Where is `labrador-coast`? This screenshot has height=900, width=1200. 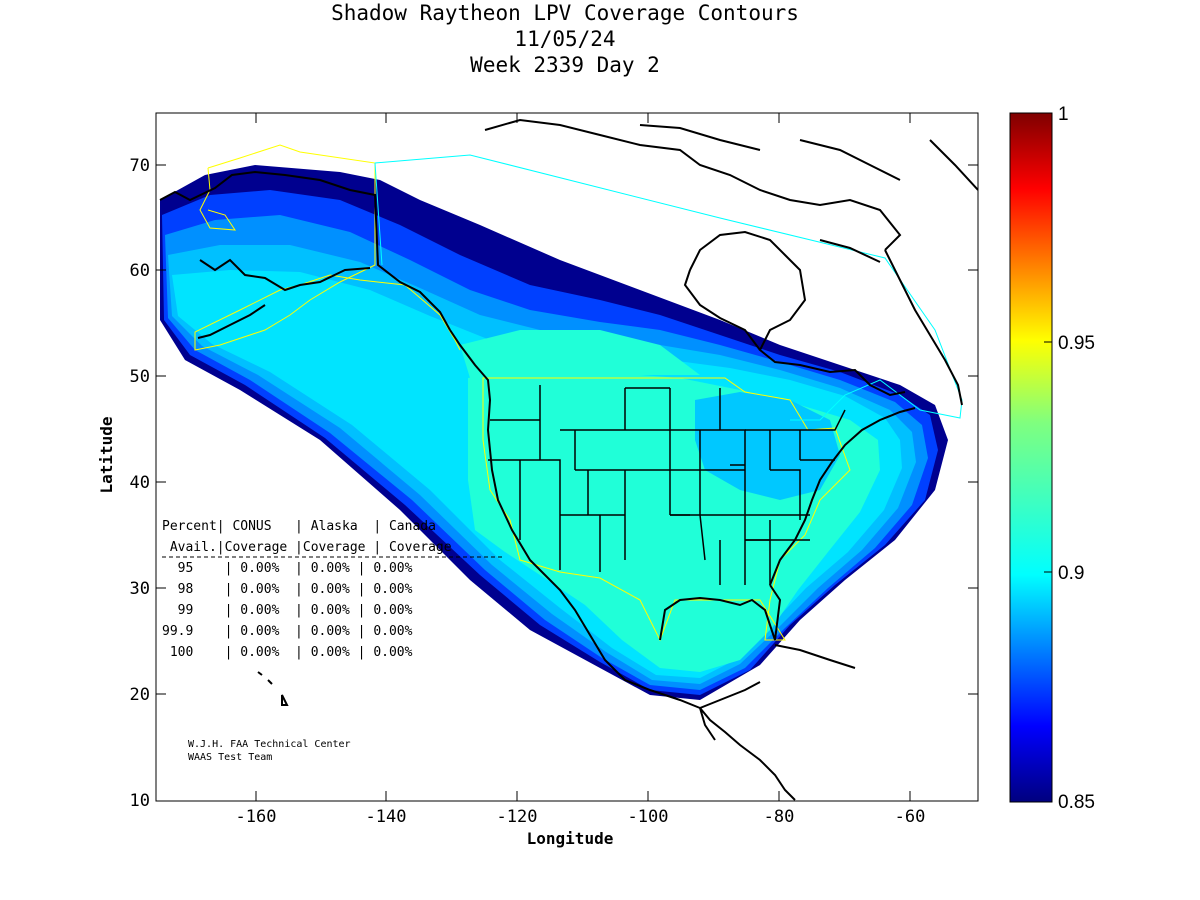
labrador-coast is located at coordinates (923, 327).